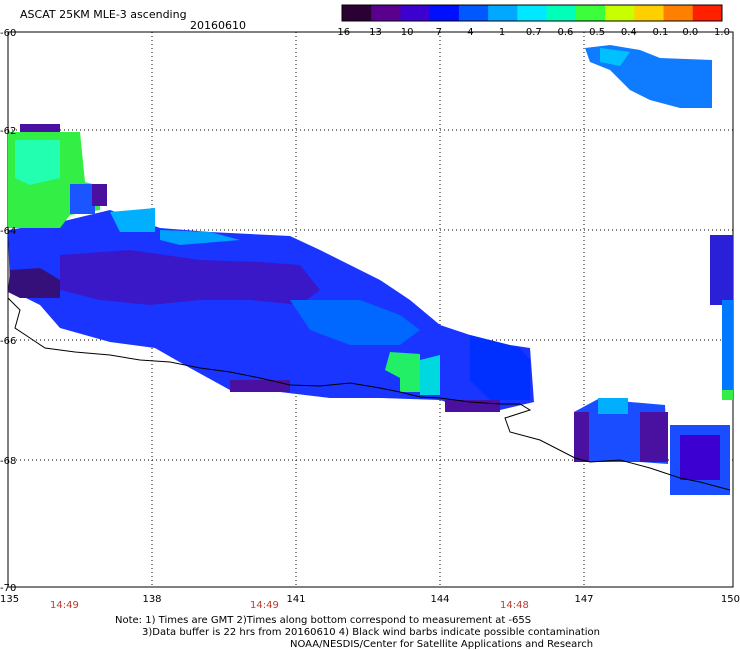 The height and width of the screenshot is (650, 740). I want to click on wind-patch-northwest, so click(57, 176).